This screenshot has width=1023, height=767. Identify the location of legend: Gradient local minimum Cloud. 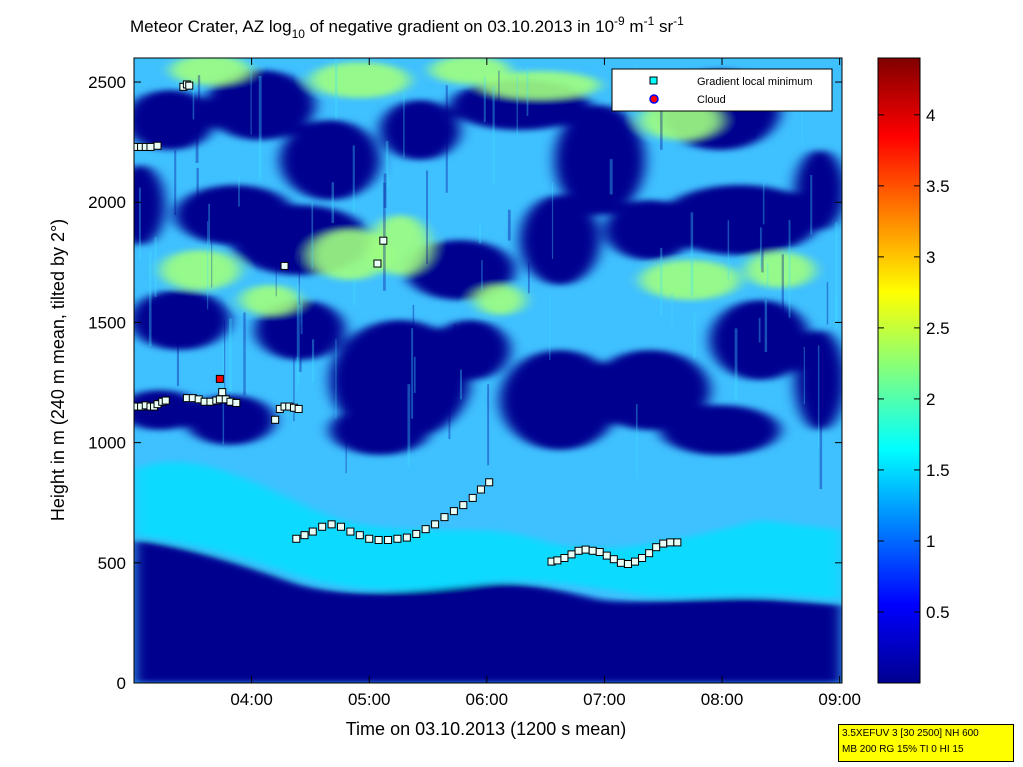
(722, 90).